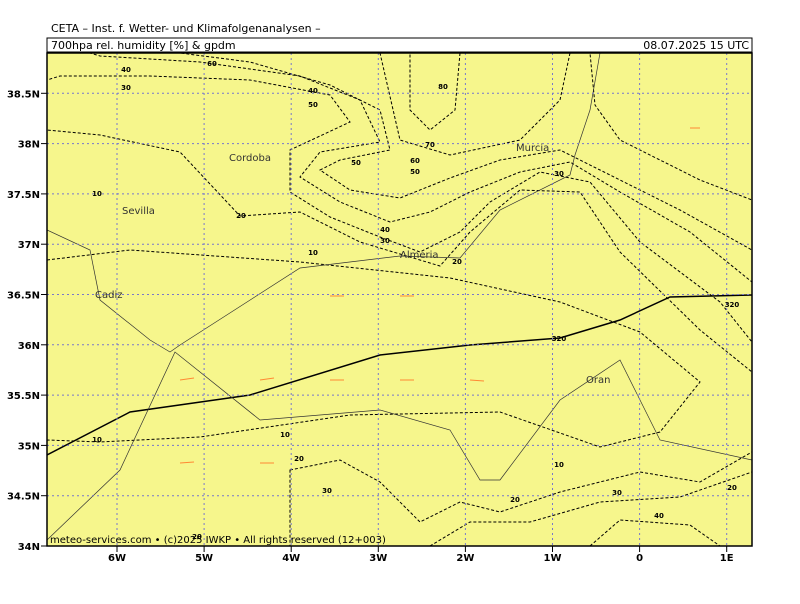  What do you see at coordinates (29, 145) in the screenshot?
I see `lat-tick-label: 38N` at bounding box center [29, 145].